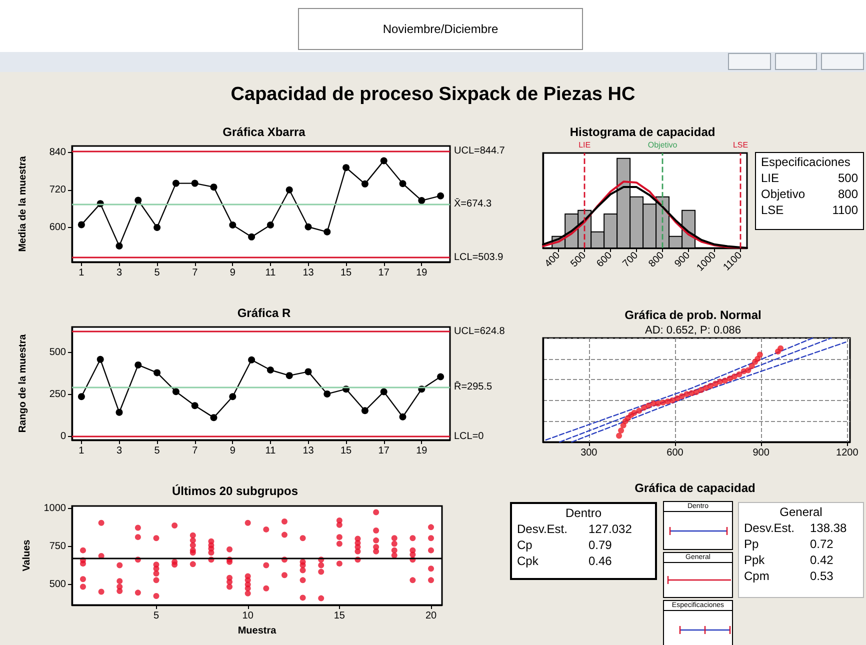  Describe the element at coordinates (422, 451) in the screenshot. I see `x-tick-label: 19` at that location.